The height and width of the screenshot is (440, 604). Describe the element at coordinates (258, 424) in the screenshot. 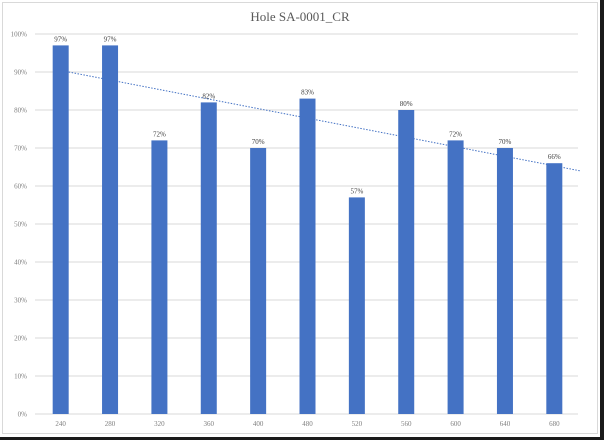

I see `x-tick-label: 400` at that location.